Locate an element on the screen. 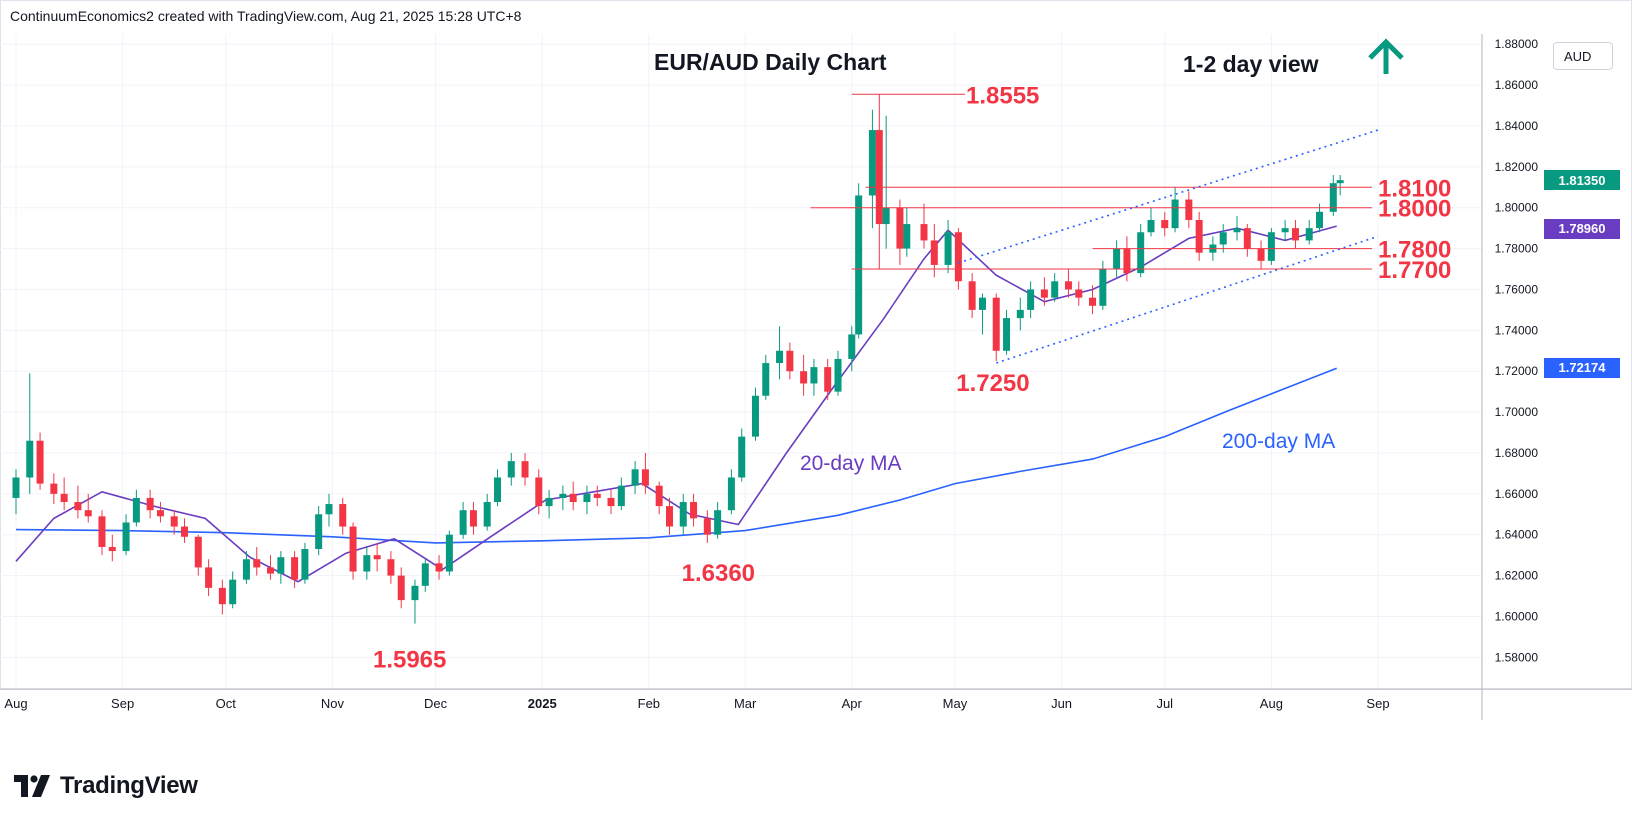 This screenshot has width=1632, height=824. trend-channel is located at coordinates (1168, 246).